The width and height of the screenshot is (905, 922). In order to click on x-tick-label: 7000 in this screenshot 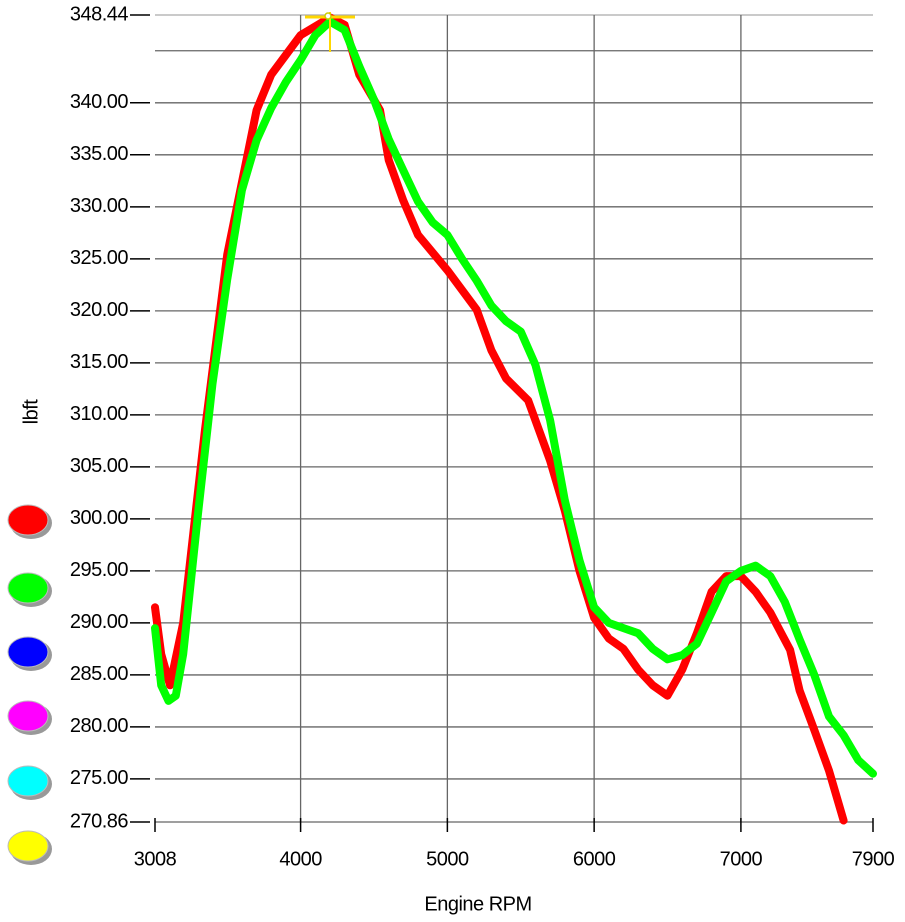, I will do `click(741, 859)`.